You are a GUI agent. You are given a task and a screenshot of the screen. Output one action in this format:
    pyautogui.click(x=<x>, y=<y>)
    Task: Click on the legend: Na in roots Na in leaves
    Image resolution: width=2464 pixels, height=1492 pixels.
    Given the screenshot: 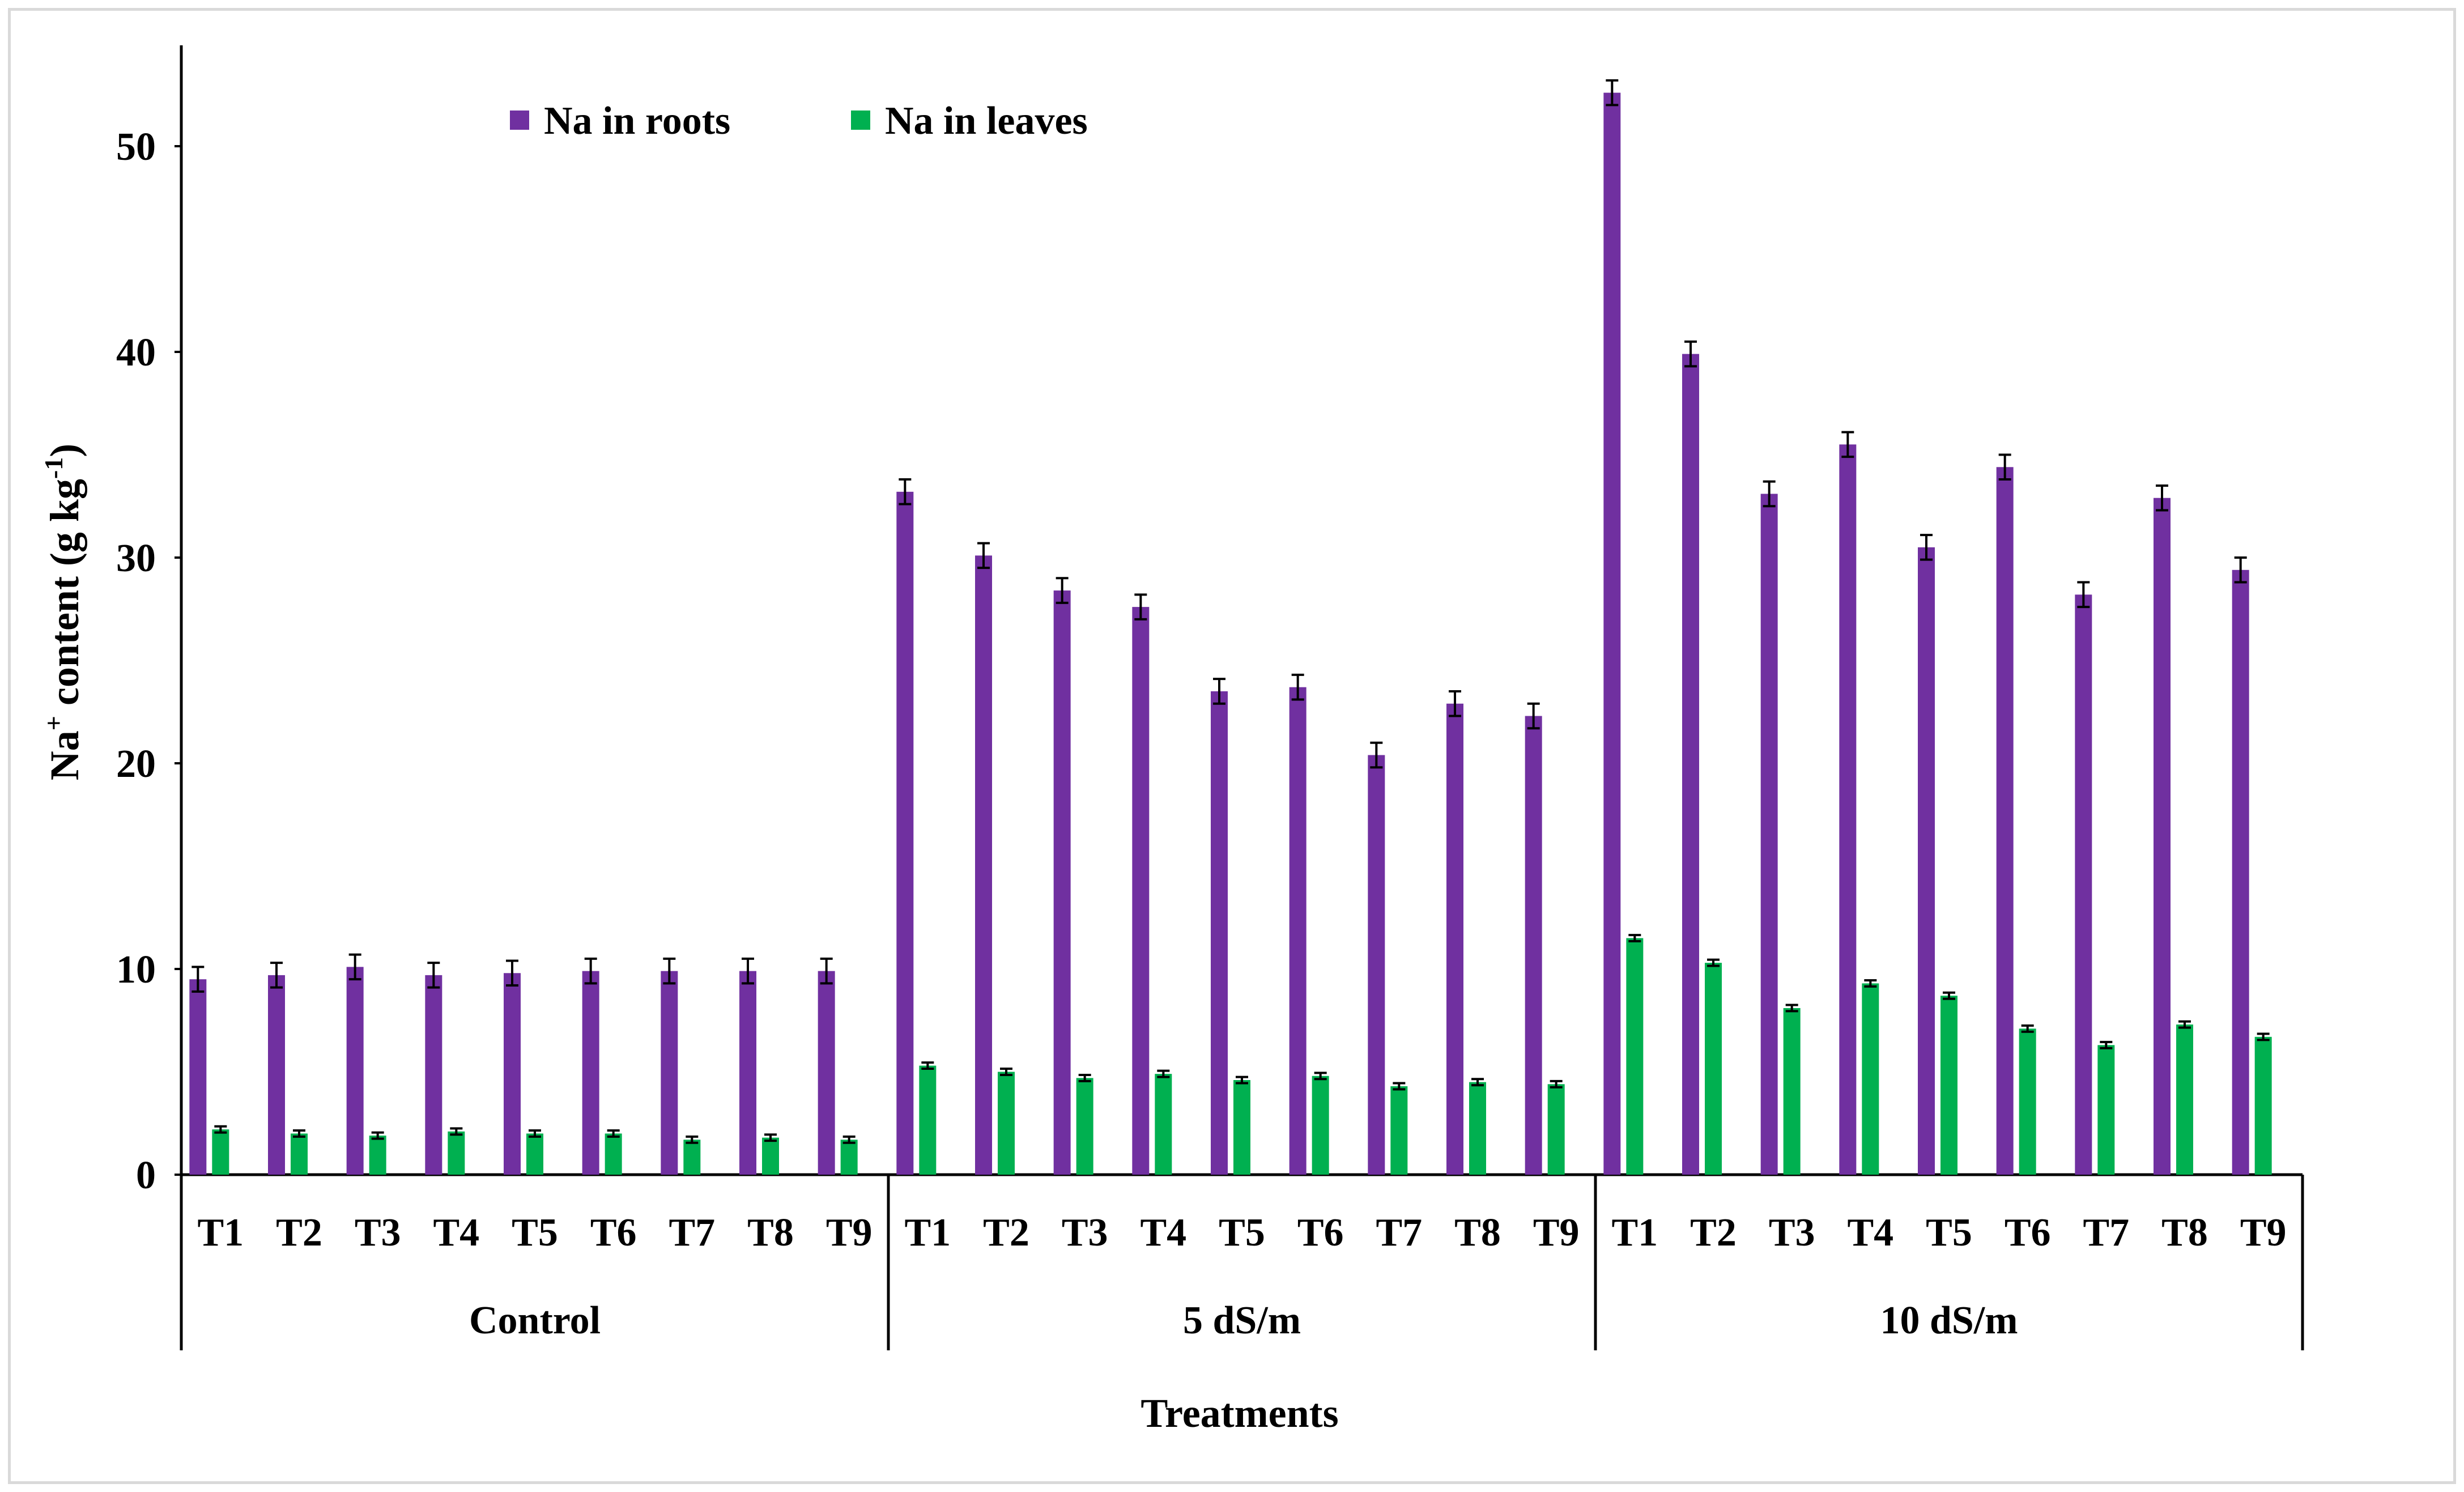 What is the action you would take?
    pyautogui.click(x=799, y=121)
    